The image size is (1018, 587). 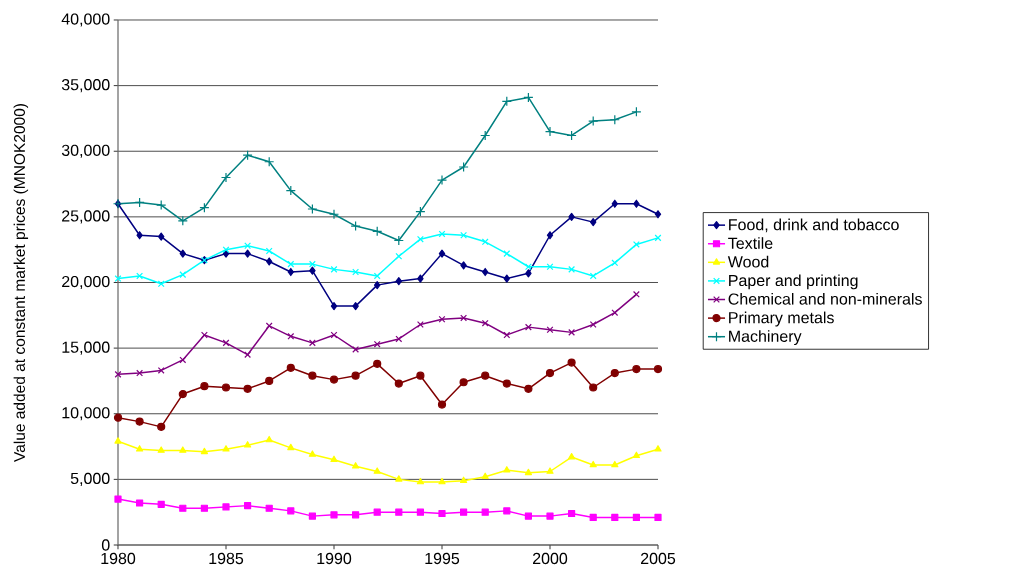 What do you see at coordinates (658, 558) in the screenshot?
I see `x-tick-label: 2005` at bounding box center [658, 558].